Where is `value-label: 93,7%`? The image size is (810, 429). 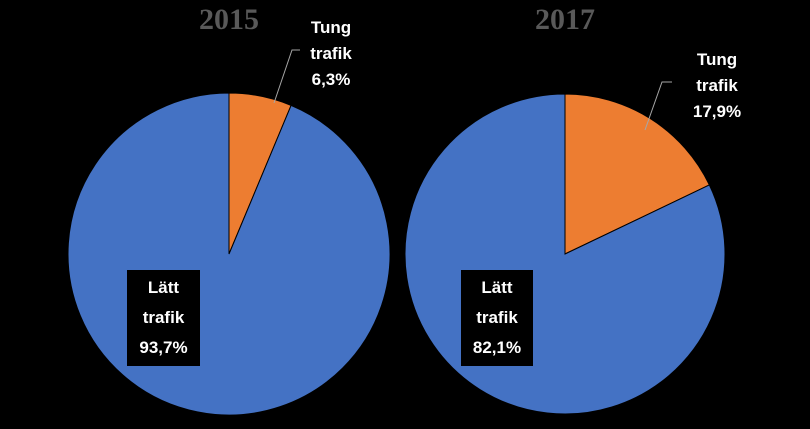
value-label: 93,7% is located at coordinates (163, 347).